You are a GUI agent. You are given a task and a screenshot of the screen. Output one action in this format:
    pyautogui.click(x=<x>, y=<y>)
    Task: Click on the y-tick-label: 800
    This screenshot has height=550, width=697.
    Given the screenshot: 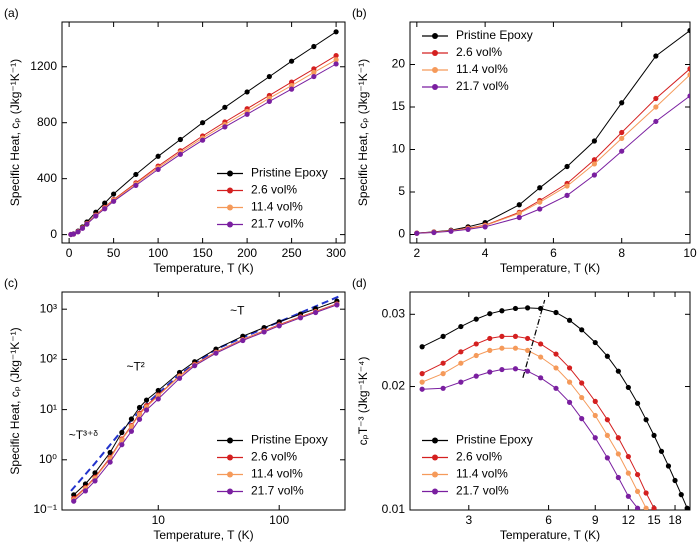 What is the action you would take?
    pyautogui.click(x=47, y=122)
    